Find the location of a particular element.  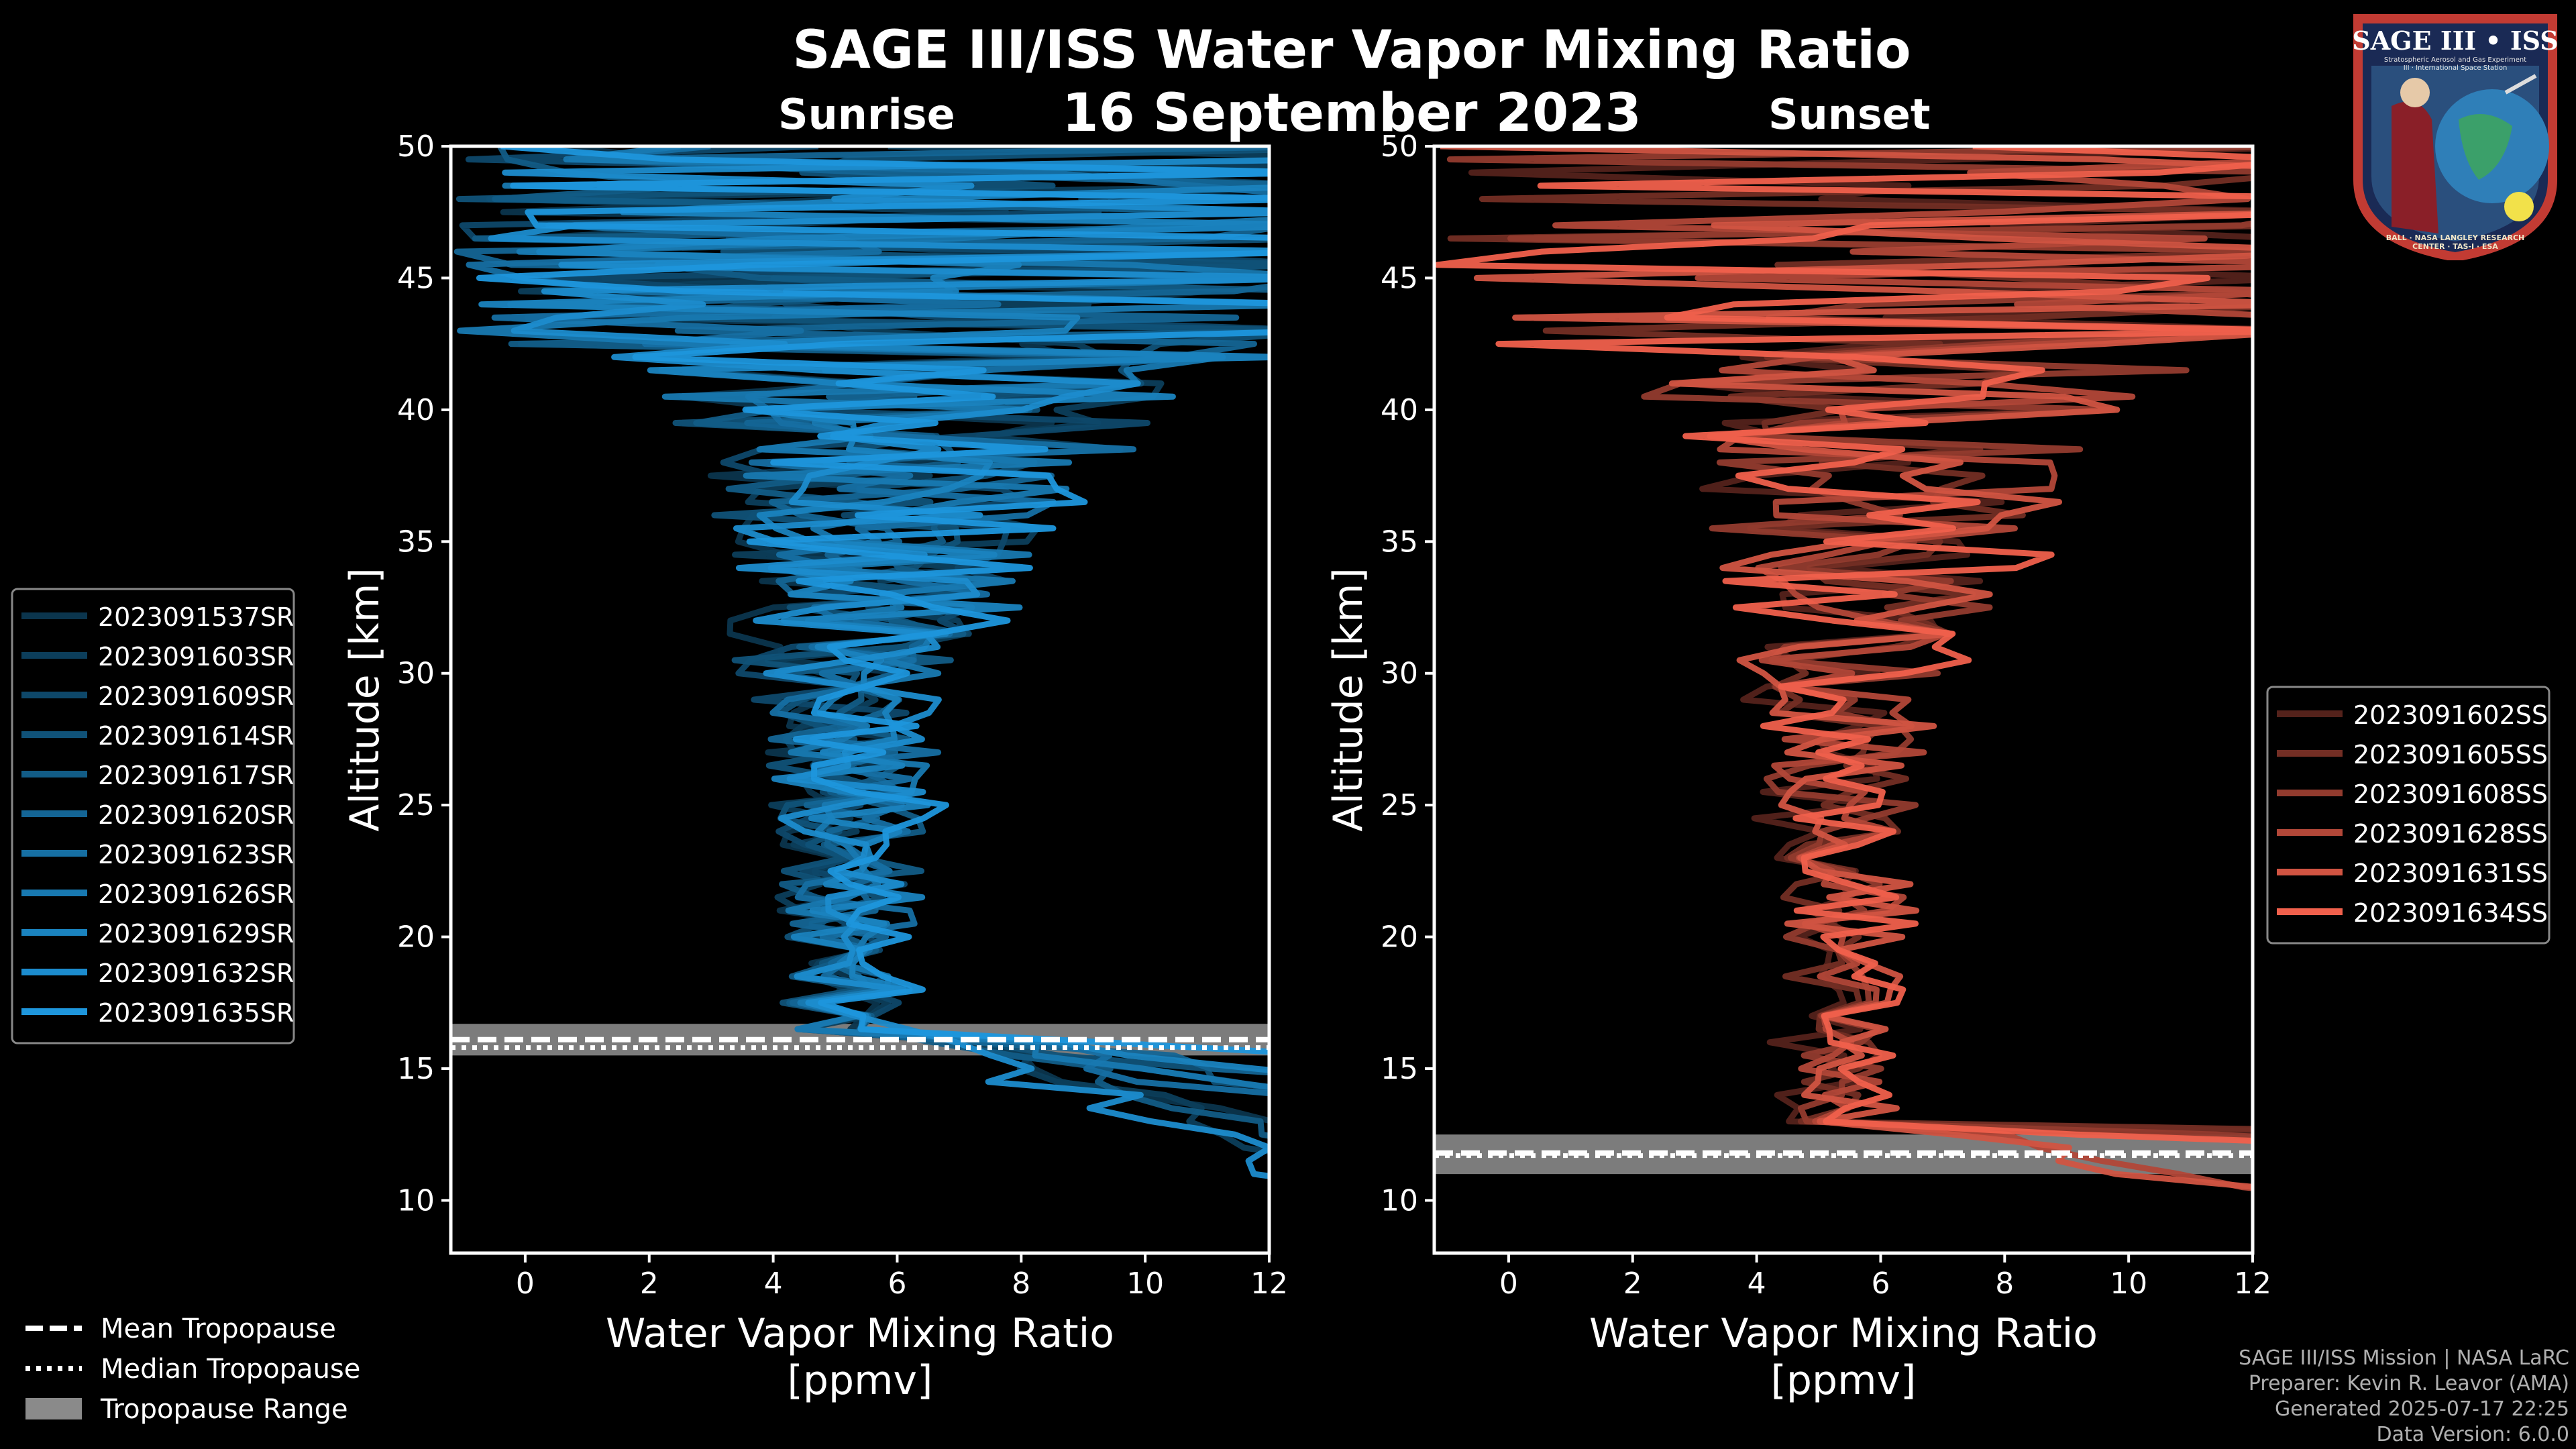

footer-generated: Generated 2025-07-17 22:25 is located at coordinates (2421, 1409).